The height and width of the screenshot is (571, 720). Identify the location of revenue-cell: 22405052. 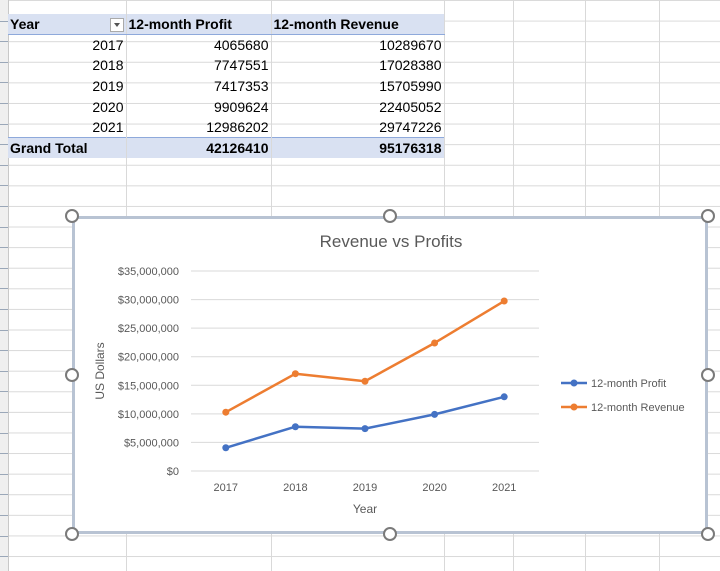
(358, 106).